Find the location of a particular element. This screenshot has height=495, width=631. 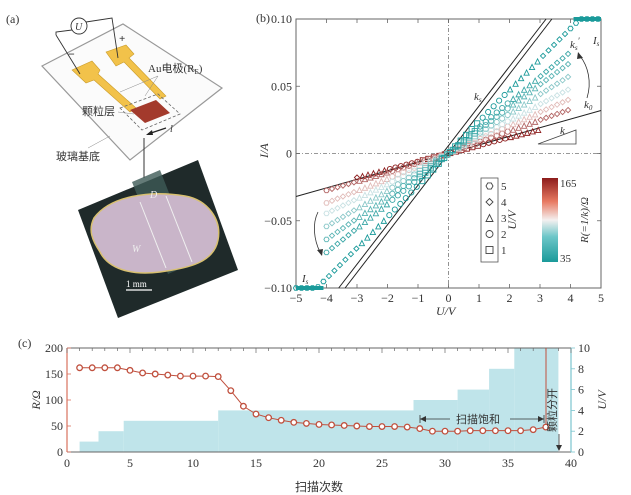

y-tick-label: −0.05 is located at coordinates (278, 221).